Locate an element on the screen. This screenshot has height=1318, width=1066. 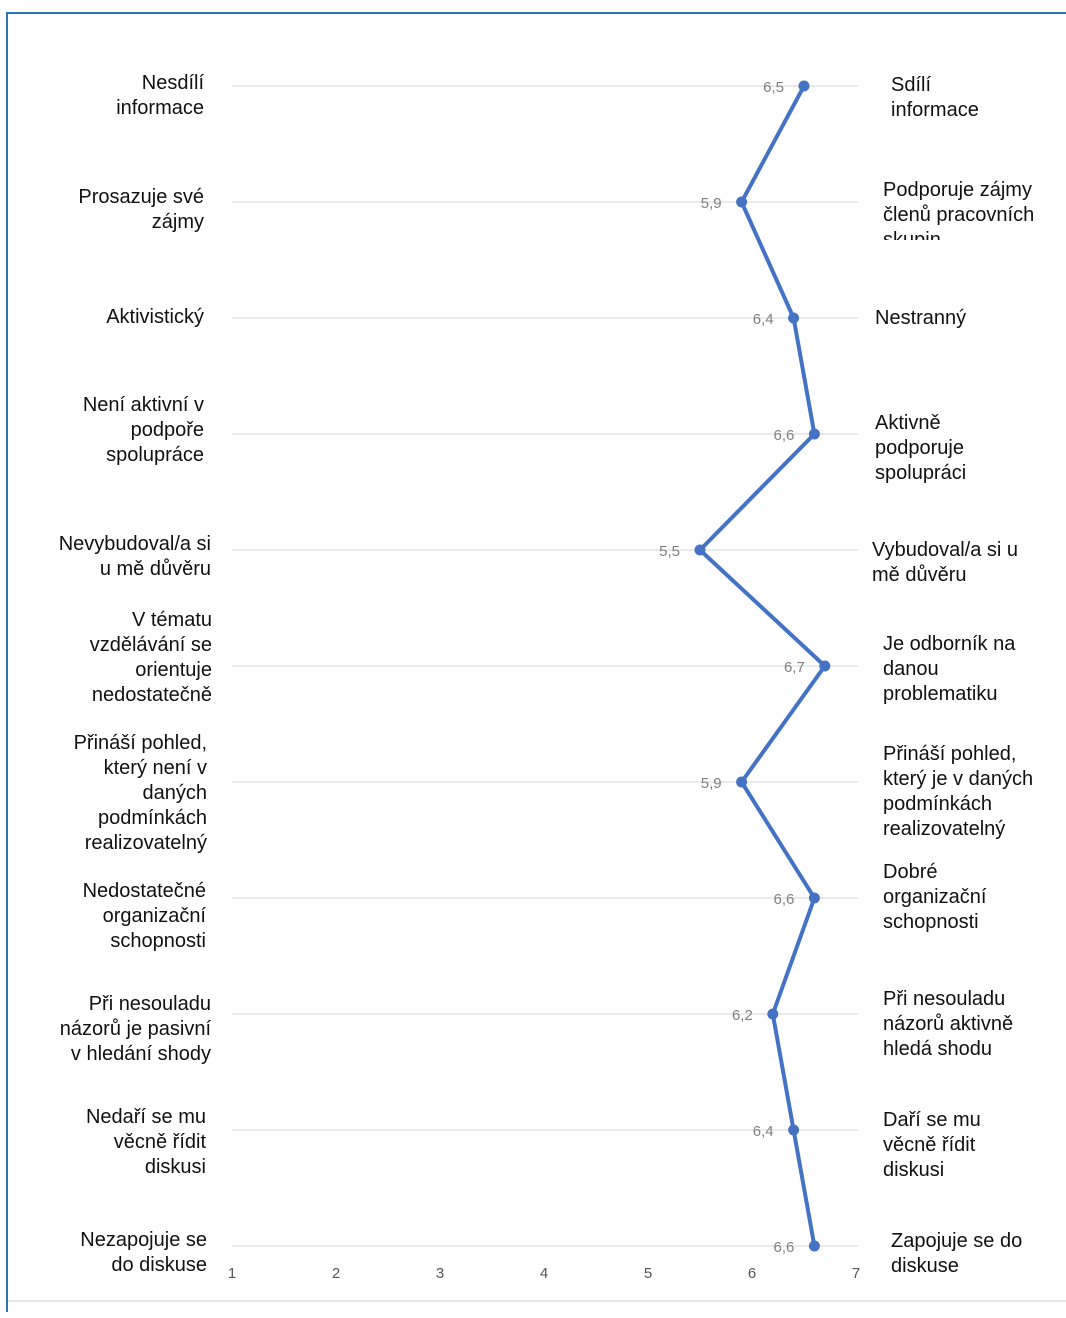
right-pole-label: Nestranný is located at coordinates (920, 318).